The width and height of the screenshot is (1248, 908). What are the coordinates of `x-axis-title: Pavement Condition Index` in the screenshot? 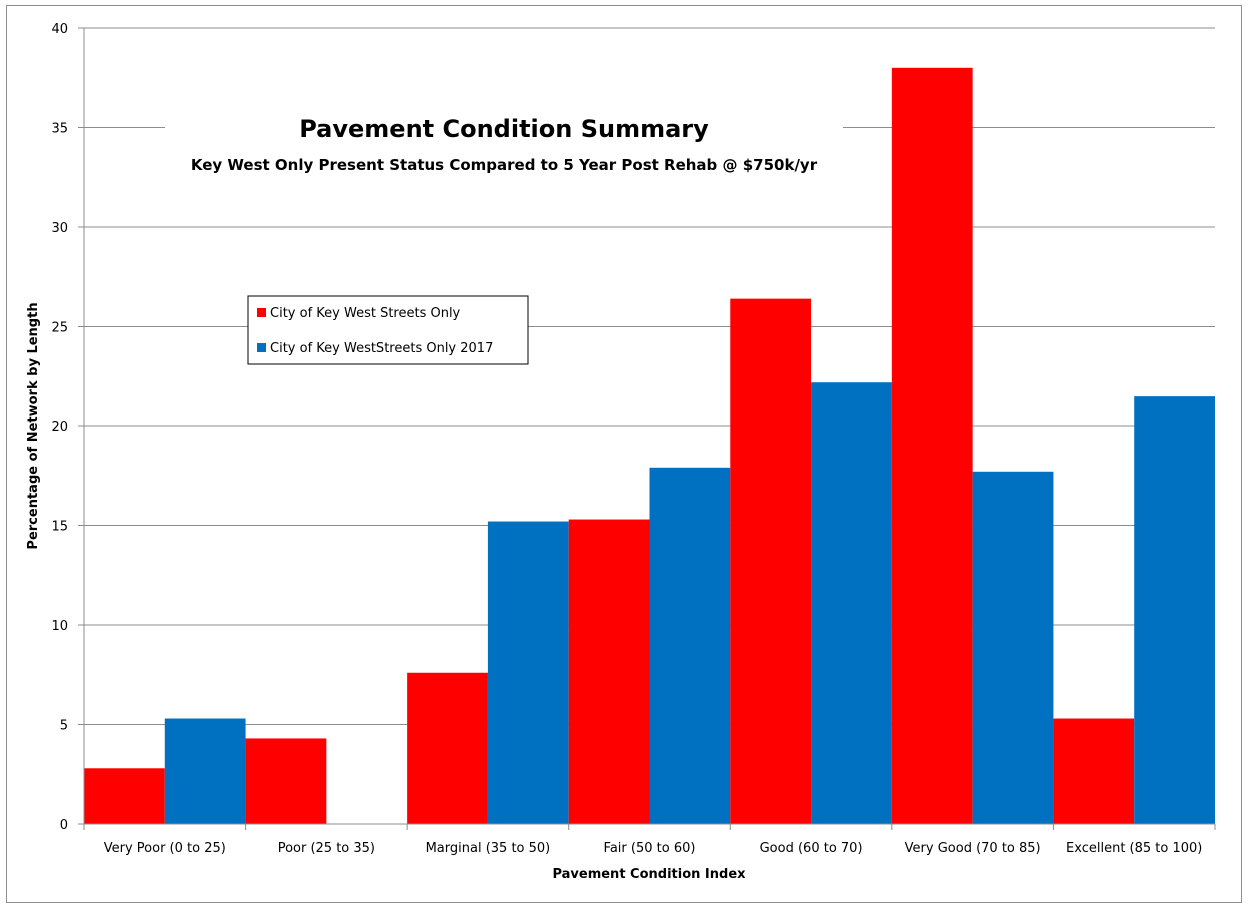 It's located at (649, 874).